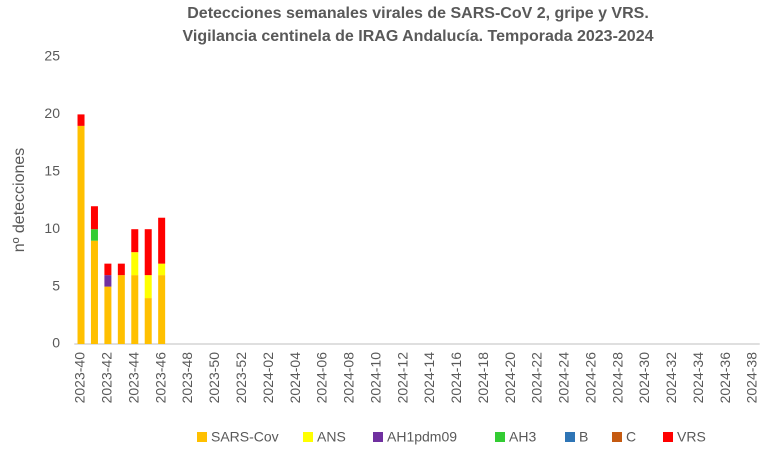 The width and height of the screenshot is (766, 450). What do you see at coordinates (429, 378) in the screenshot?
I see `x-tick-label: 2024-14` at bounding box center [429, 378].